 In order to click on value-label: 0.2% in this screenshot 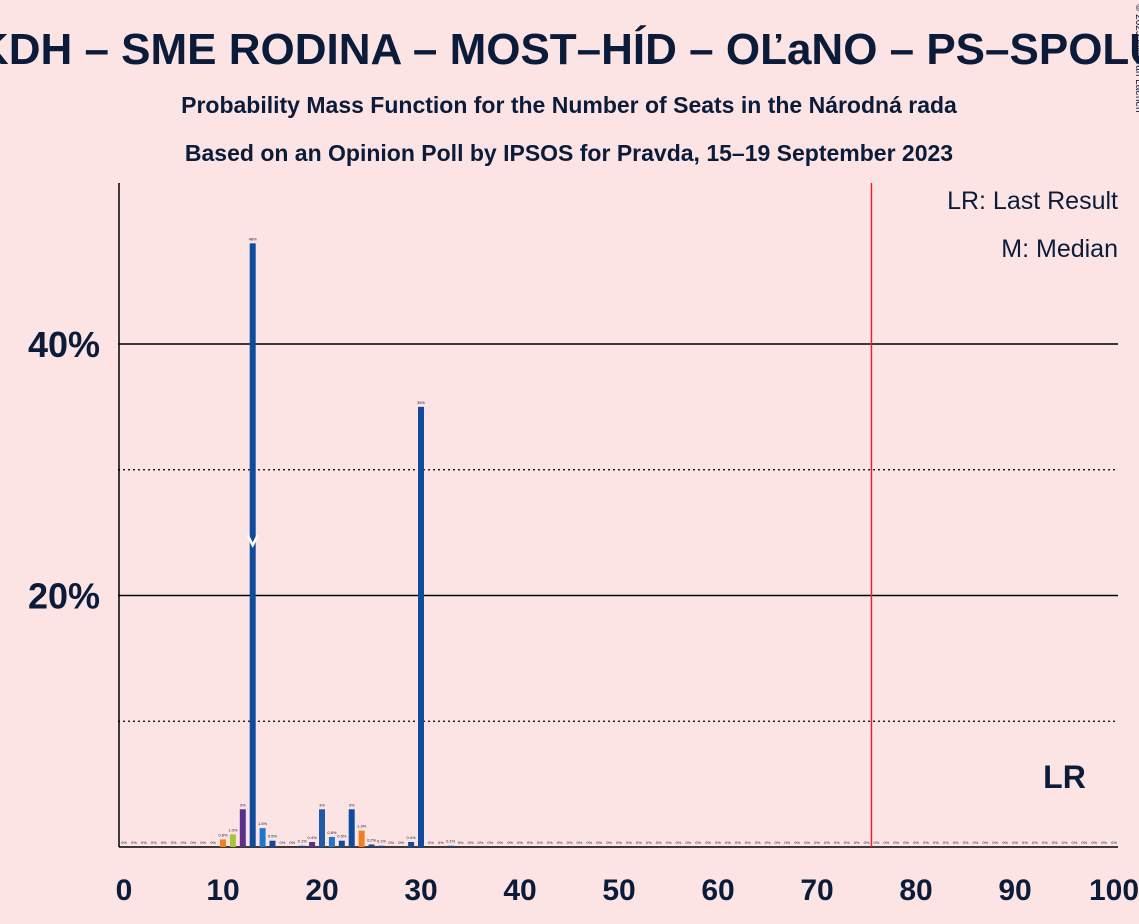, I will do `click(372, 839)`.